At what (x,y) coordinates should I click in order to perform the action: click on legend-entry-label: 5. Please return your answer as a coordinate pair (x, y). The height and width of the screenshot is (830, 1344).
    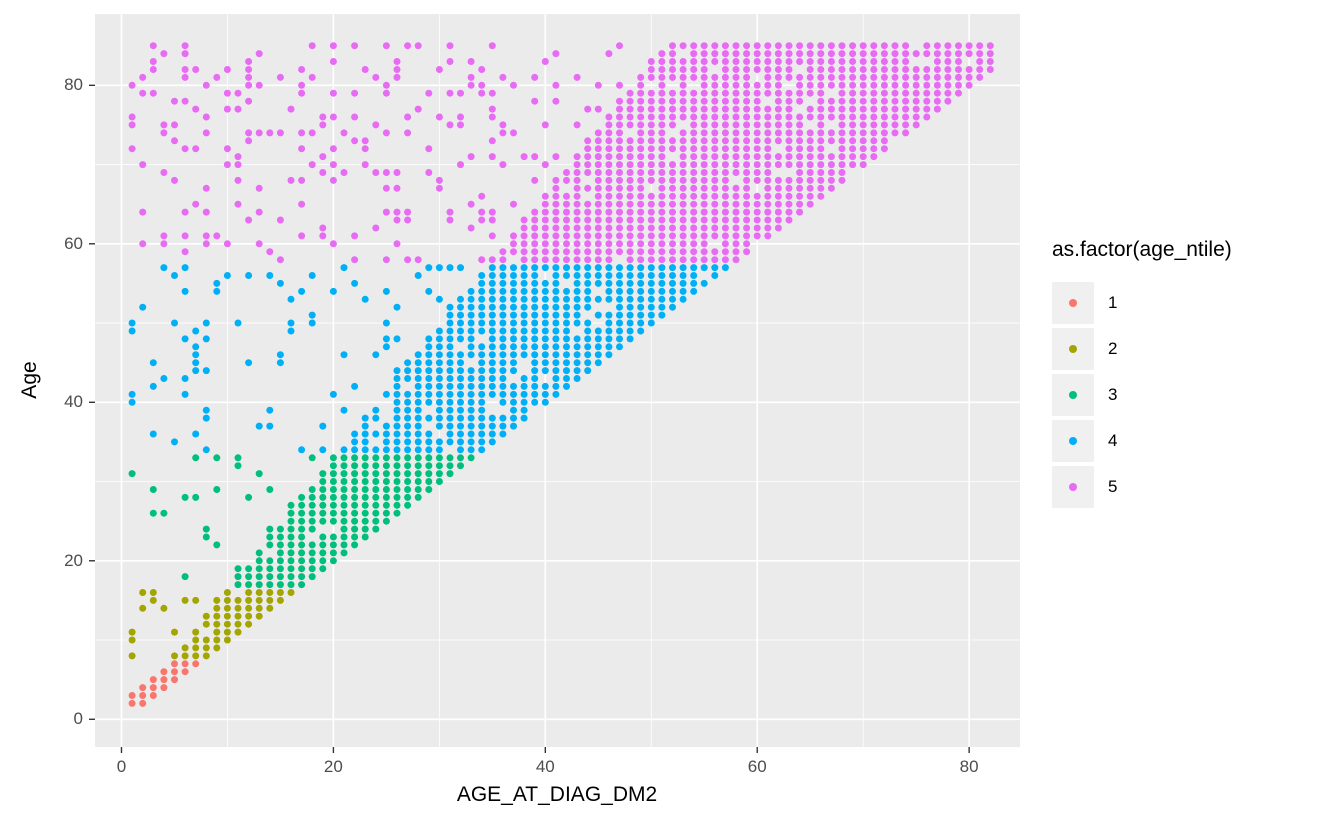
    Looking at the image, I should click on (1113, 486).